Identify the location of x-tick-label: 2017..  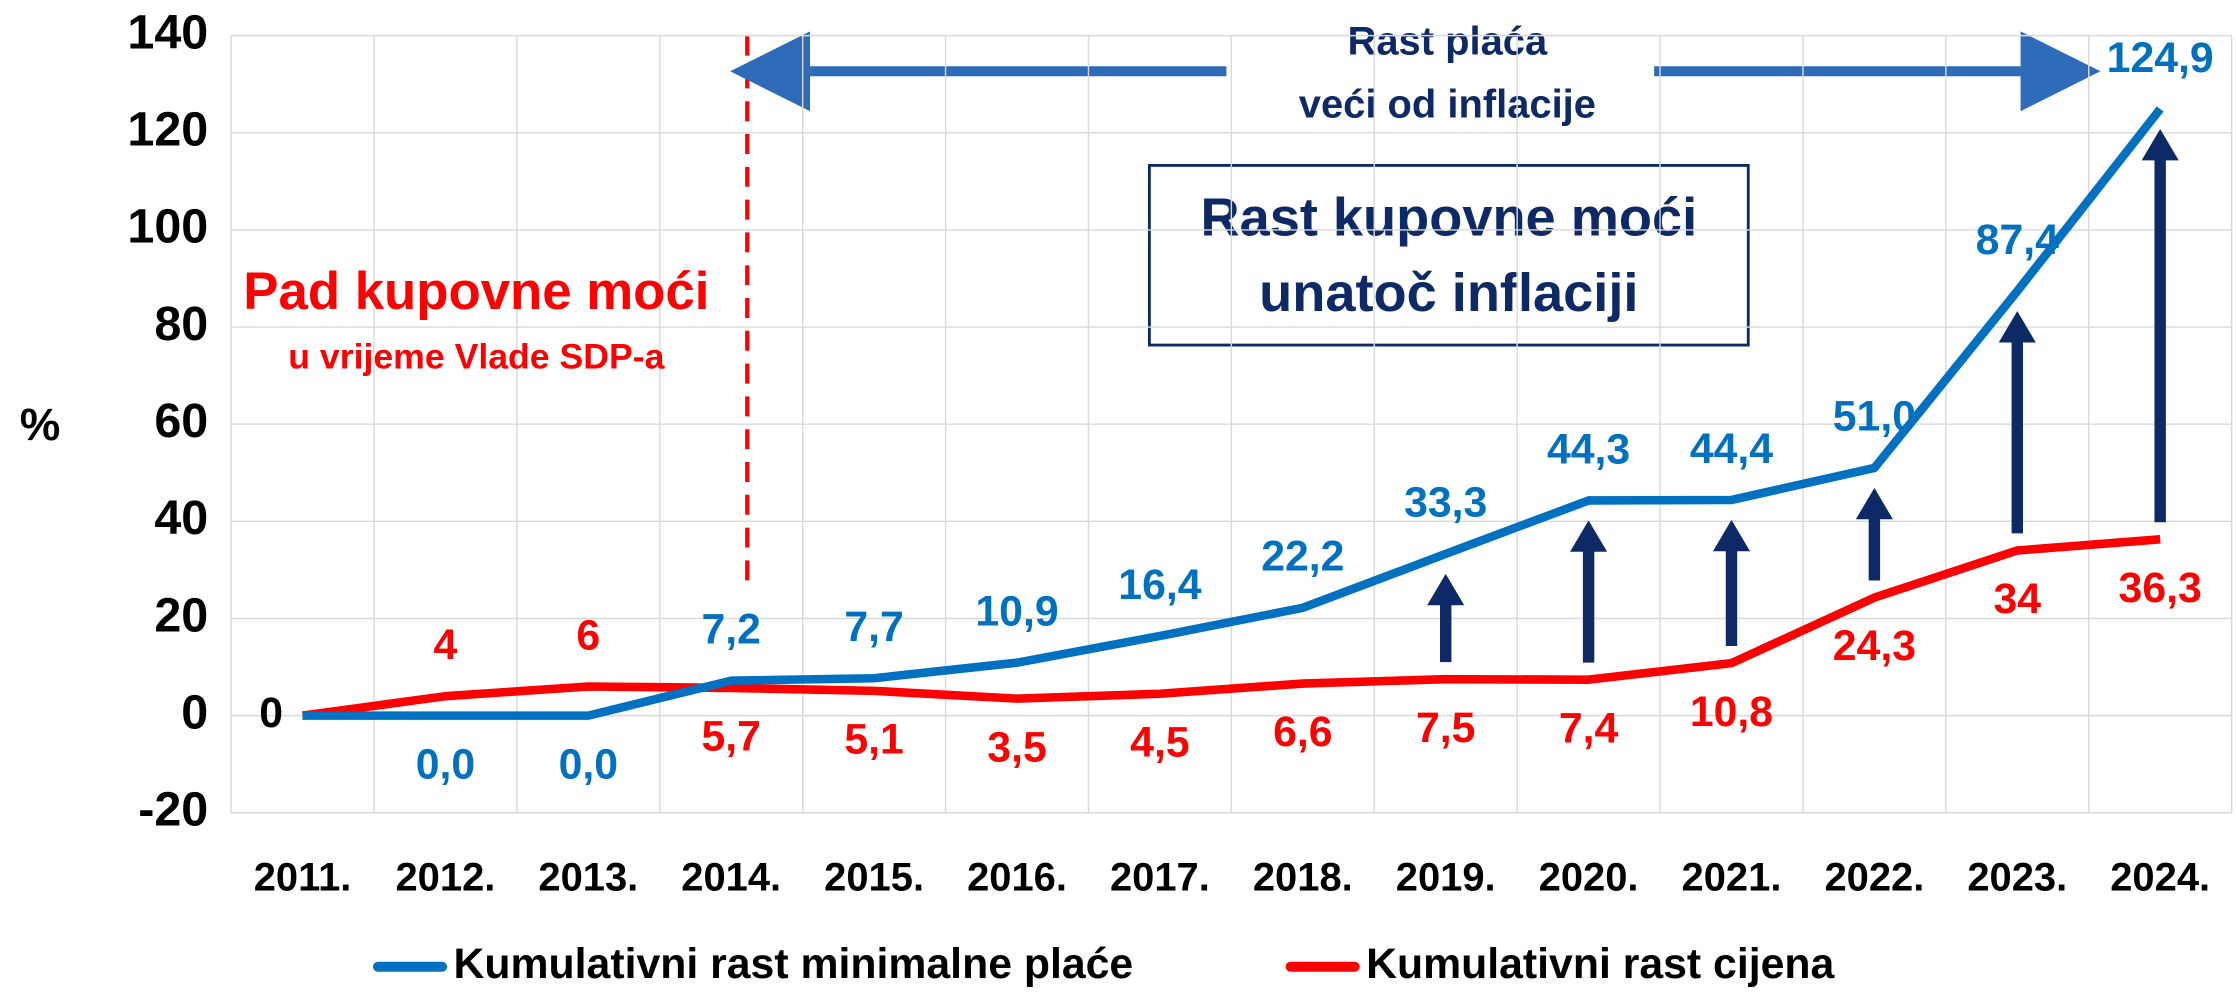
(1160, 877).